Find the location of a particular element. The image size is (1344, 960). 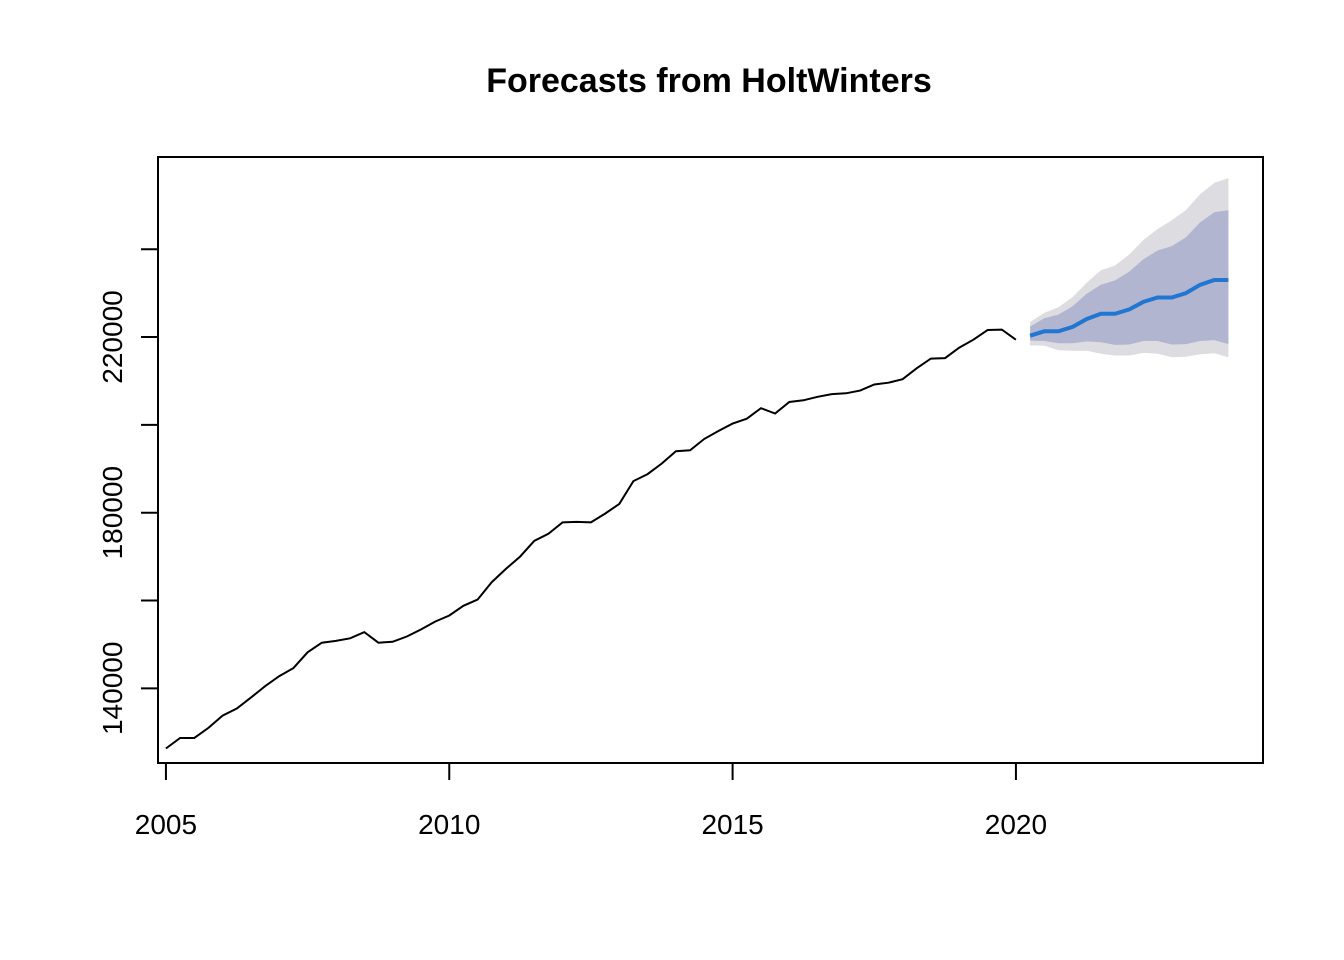

forecast-mean-line is located at coordinates (1129, 308).